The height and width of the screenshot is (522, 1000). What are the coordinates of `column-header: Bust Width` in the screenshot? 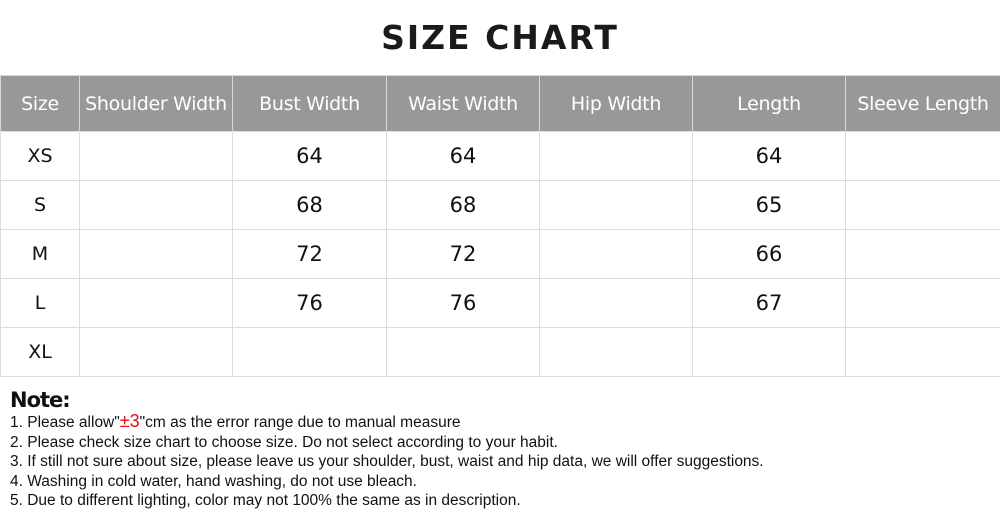 It's located at (309, 103).